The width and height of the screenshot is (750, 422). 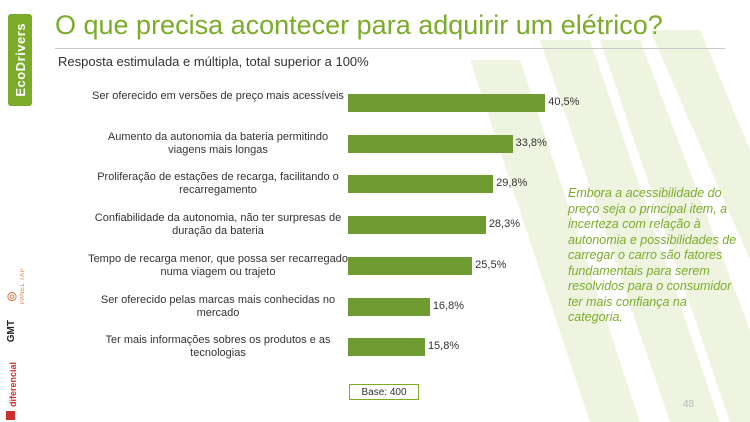 What do you see at coordinates (12, 296) in the screenshot?
I see `panel-tap-icon: ⊚` at bounding box center [12, 296].